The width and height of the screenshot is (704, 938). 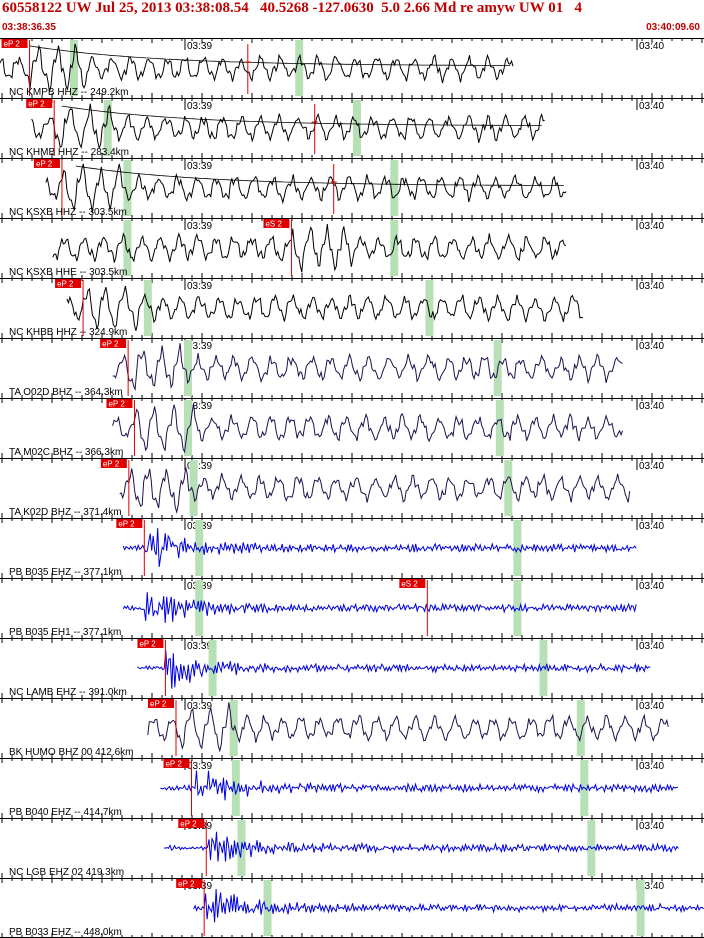 I want to click on station-label: TA K02D BHZ -- 371.4km, so click(x=65, y=512).